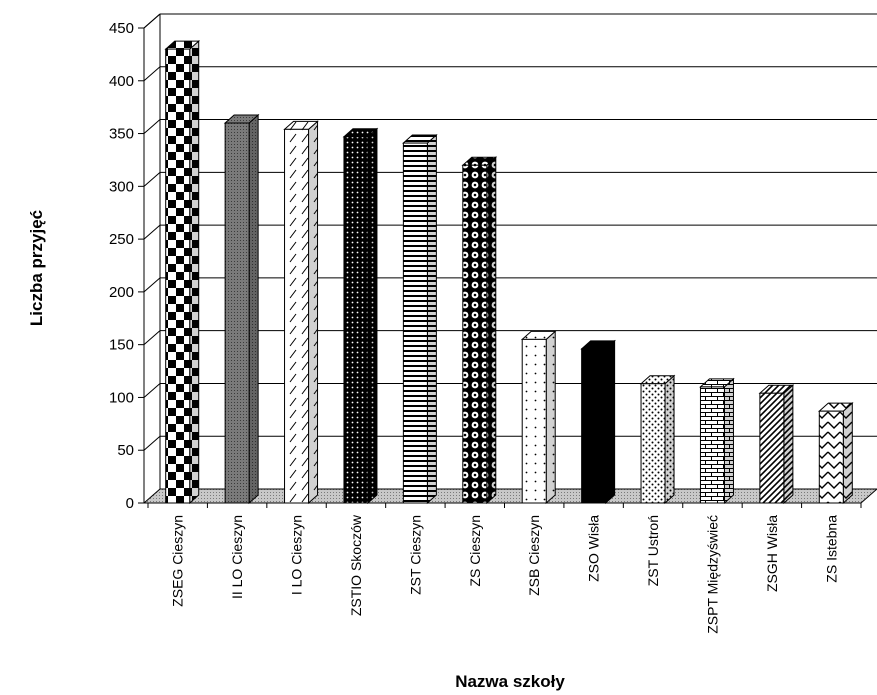 This screenshot has width=877, height=695. I want to click on x-tick-label: ZSEG Cieszyn, so click(178, 561).